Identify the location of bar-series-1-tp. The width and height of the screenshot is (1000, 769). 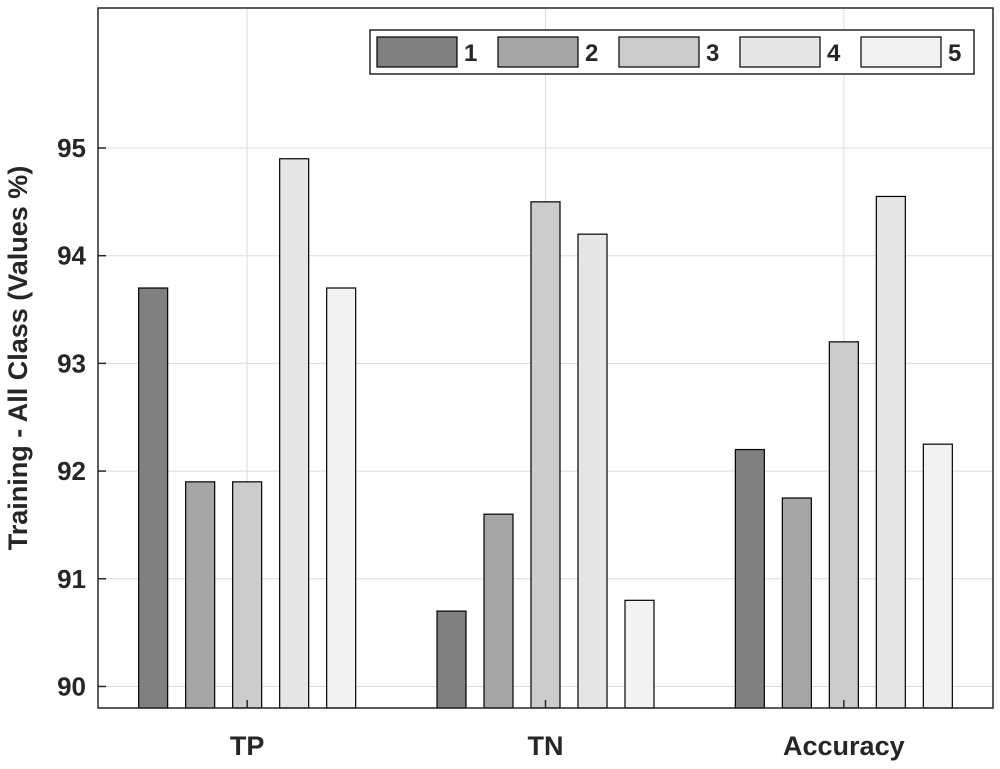
(153, 498).